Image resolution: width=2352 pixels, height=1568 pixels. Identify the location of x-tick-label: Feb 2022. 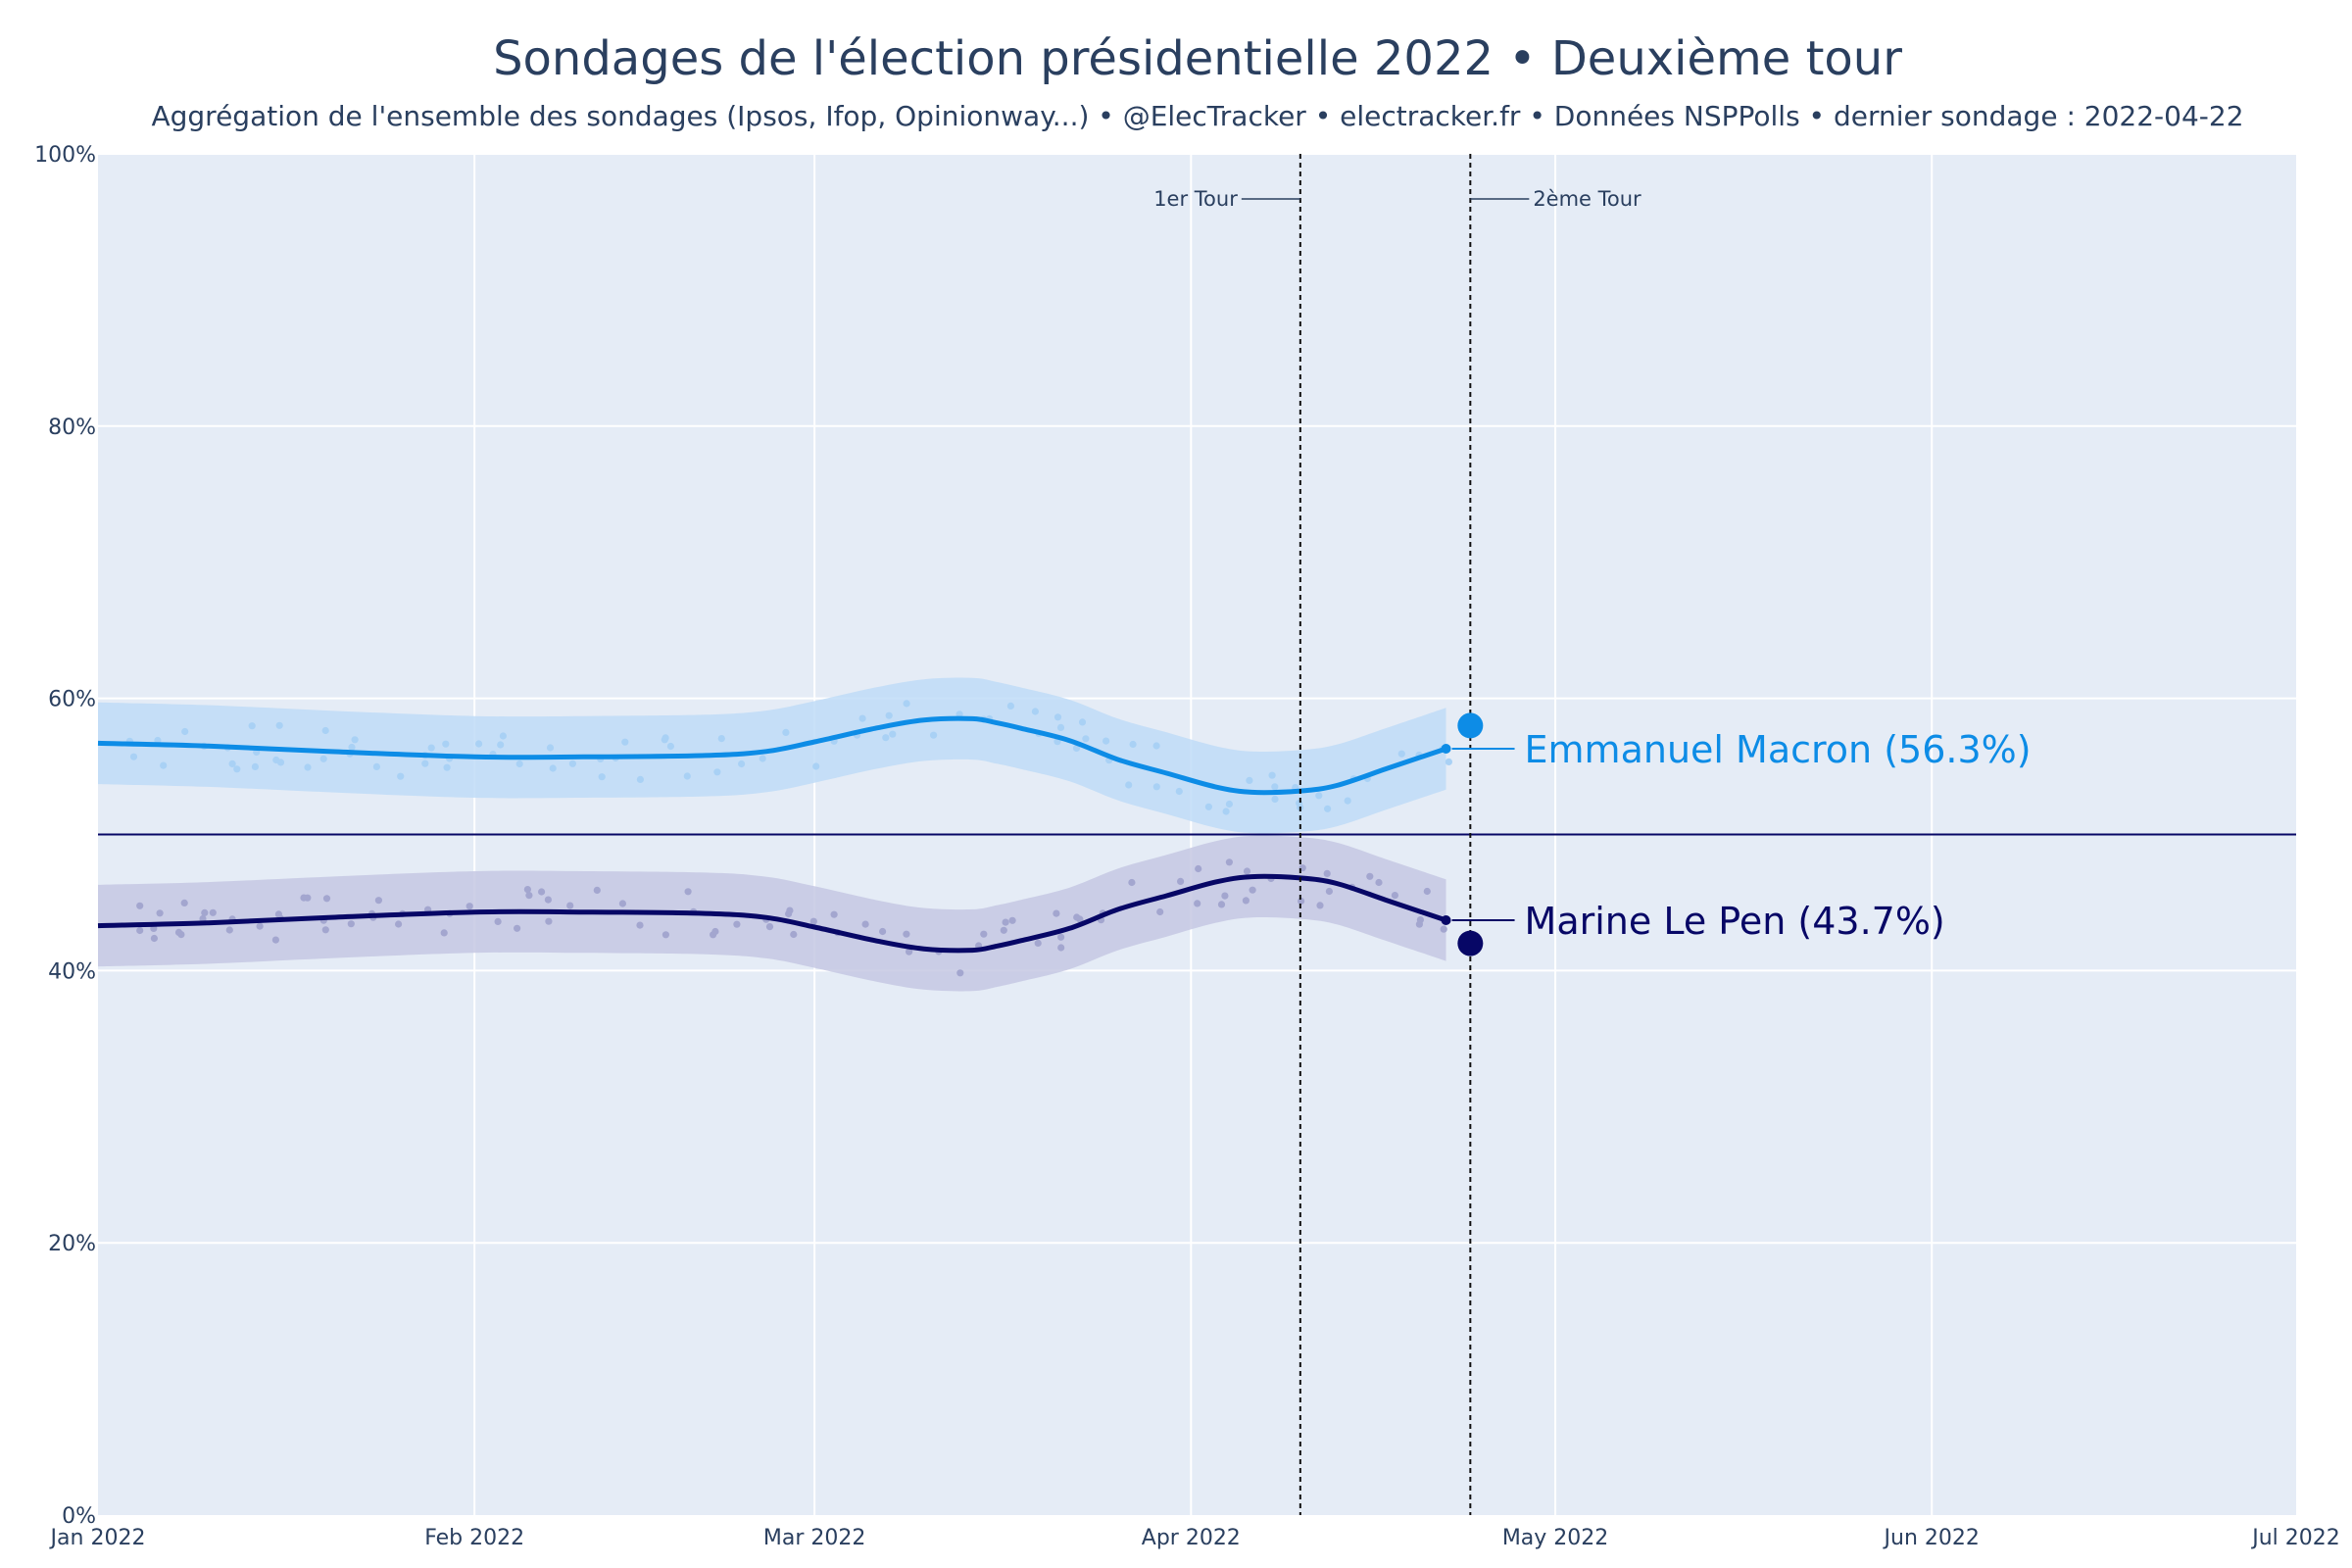
(474, 1538).